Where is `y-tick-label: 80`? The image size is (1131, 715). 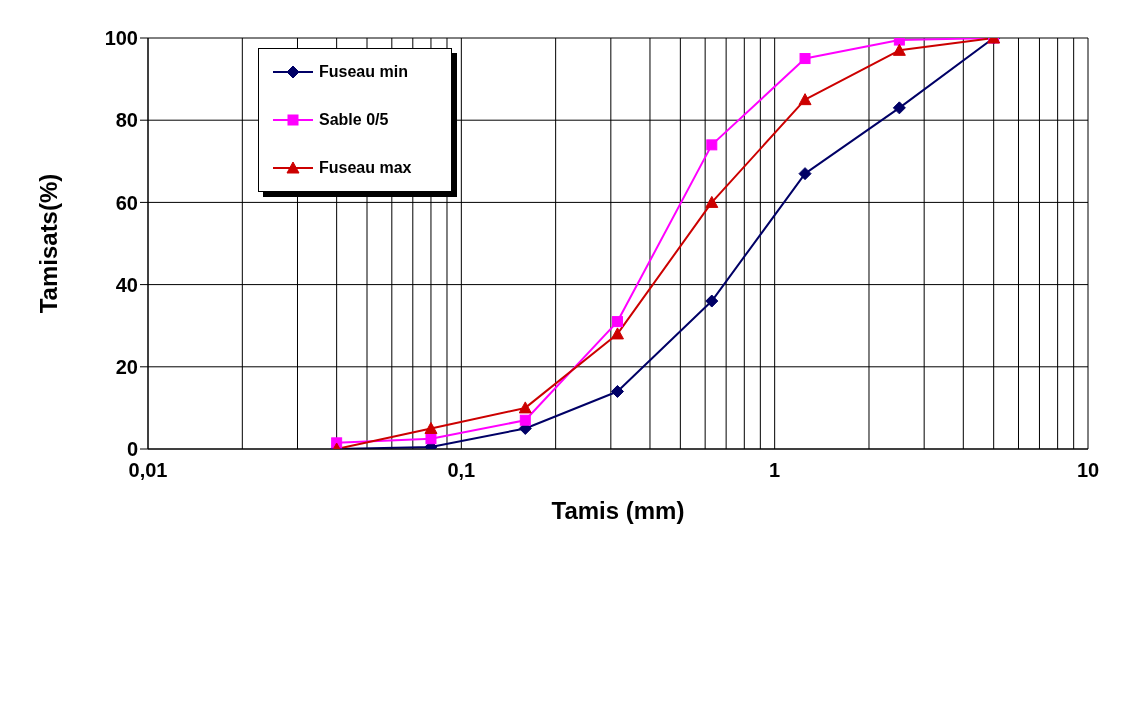 y-tick-label: 80 is located at coordinates (126, 120).